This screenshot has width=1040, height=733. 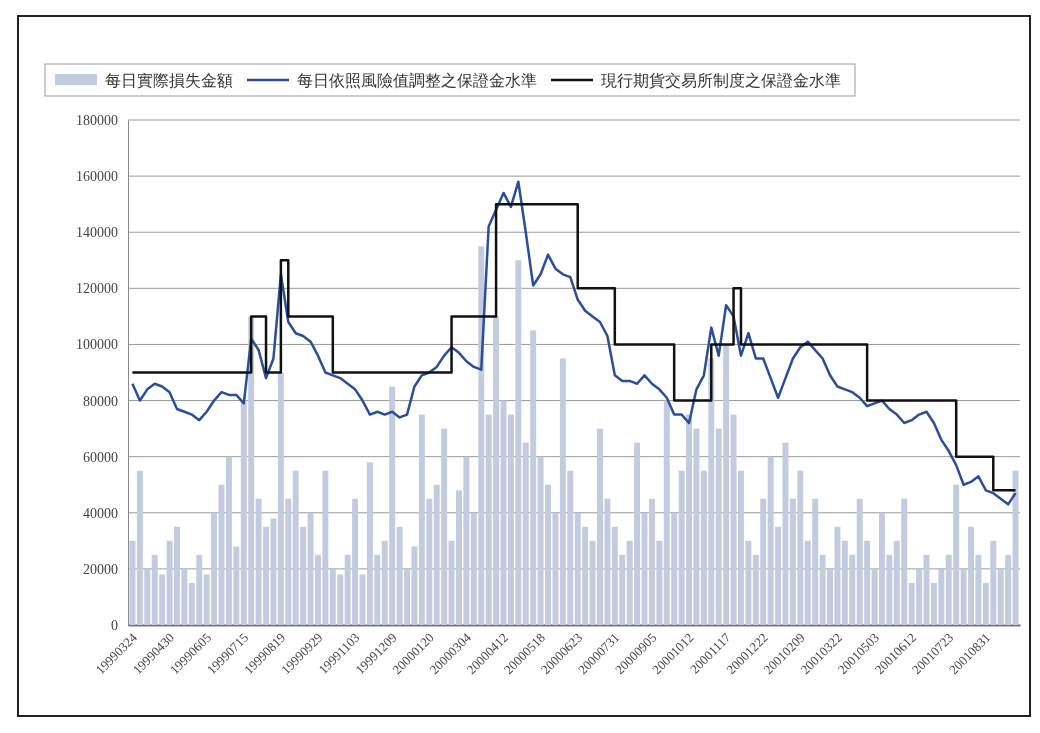 I want to click on y-tick-label: 100000, so click(x=97, y=345).